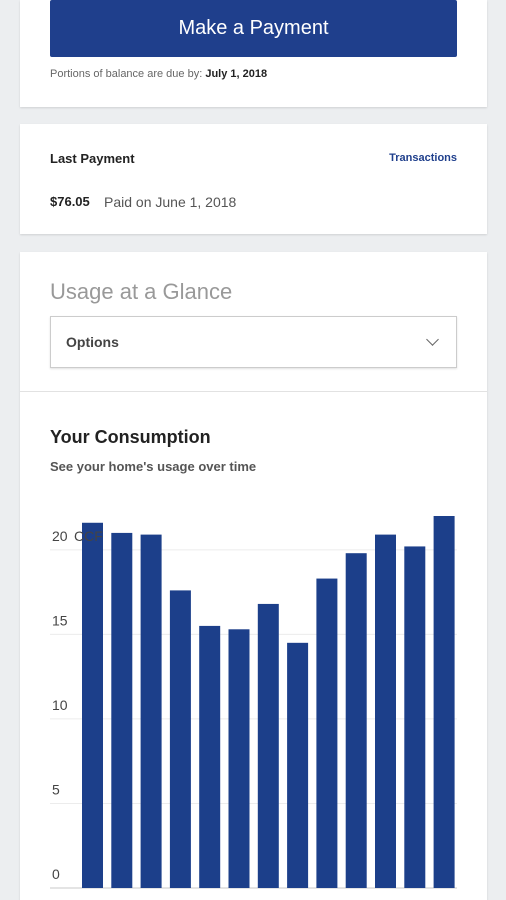  Describe the element at coordinates (253, 342) in the screenshot. I see `options-dropdown: Options` at that location.